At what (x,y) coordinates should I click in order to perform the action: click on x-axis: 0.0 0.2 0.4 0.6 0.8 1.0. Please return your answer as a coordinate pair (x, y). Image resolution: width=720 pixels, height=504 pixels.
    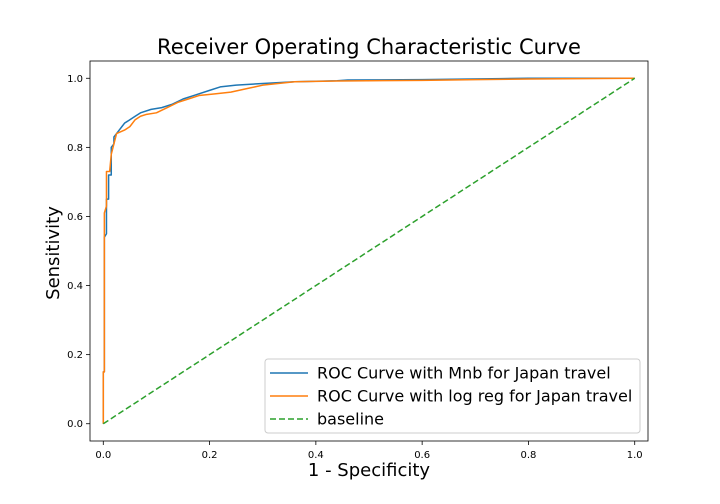
    Looking at the image, I should click on (369, 451).